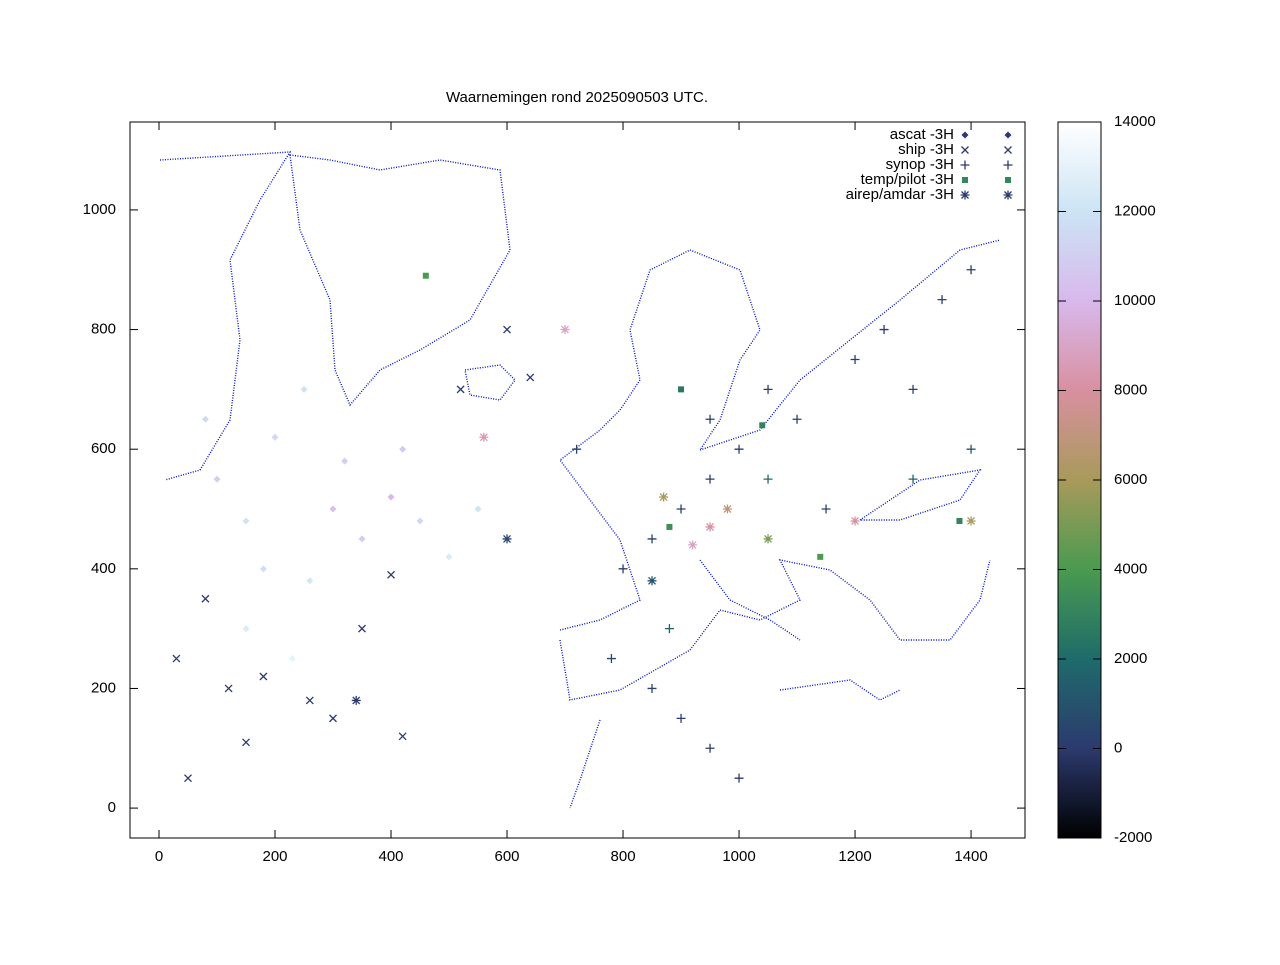  What do you see at coordinates (159, 856) in the screenshot?
I see `x-tick-label: 0` at bounding box center [159, 856].